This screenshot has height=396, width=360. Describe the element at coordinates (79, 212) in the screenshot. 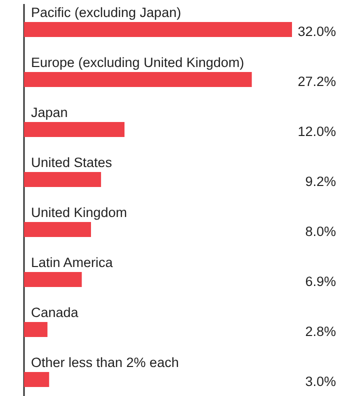

I see `y-tick-label: United Kingdom` at that location.